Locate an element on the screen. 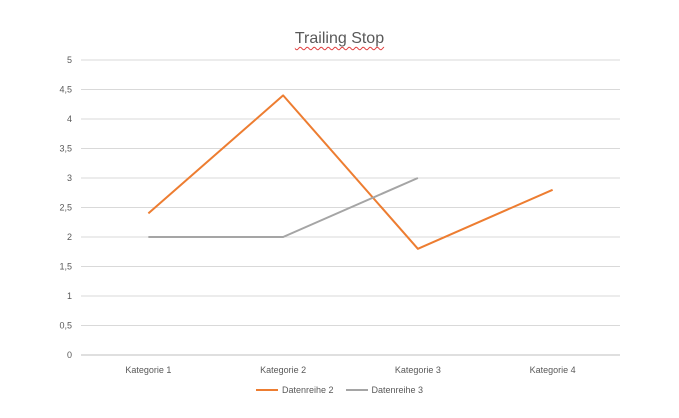 The image size is (679, 418). x-tick-label: Kategorie 1 is located at coordinates (148, 370).